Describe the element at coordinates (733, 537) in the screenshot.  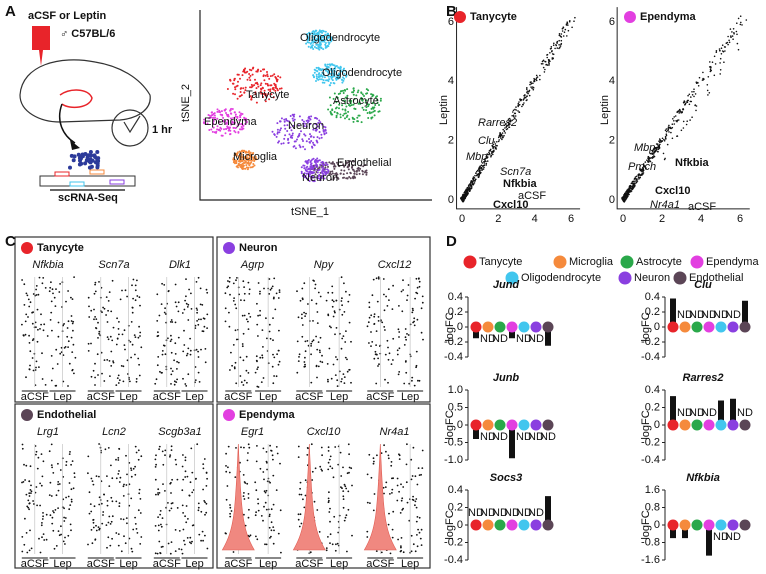
I see `nd-label: ND` at that location.